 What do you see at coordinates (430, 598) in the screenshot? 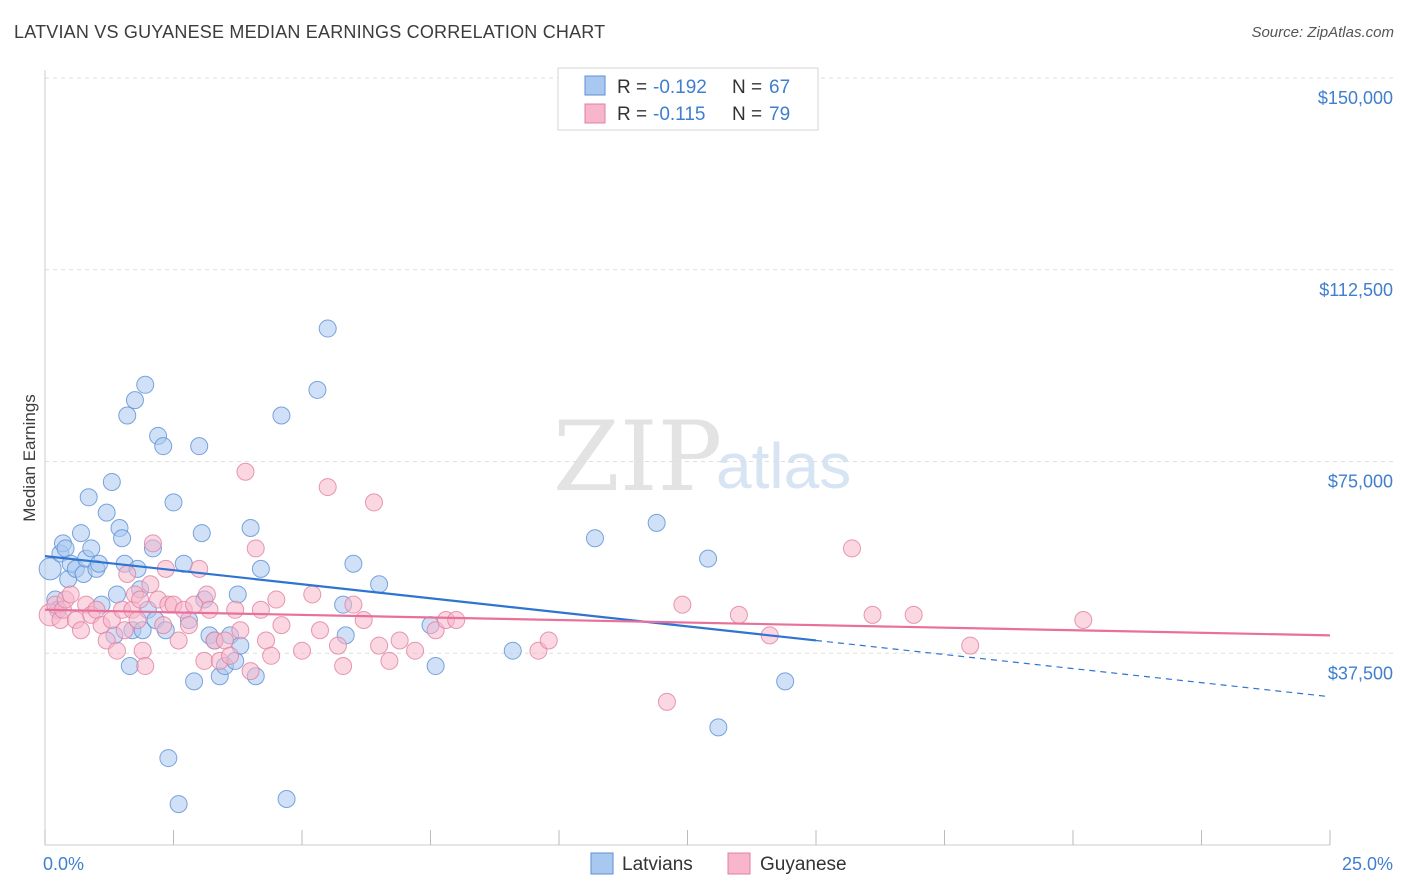
I see `trend-line-latvians` at bounding box center [430, 598].